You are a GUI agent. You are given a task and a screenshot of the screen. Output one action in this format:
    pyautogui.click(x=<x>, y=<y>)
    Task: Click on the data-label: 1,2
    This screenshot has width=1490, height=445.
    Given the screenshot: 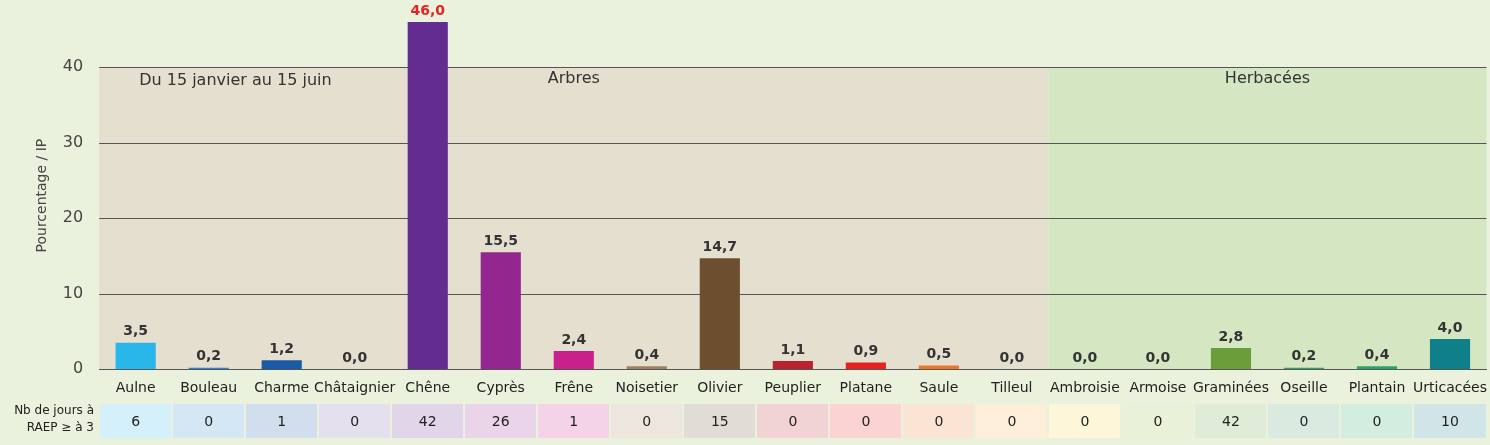 What is the action you would take?
    pyautogui.click(x=282, y=347)
    